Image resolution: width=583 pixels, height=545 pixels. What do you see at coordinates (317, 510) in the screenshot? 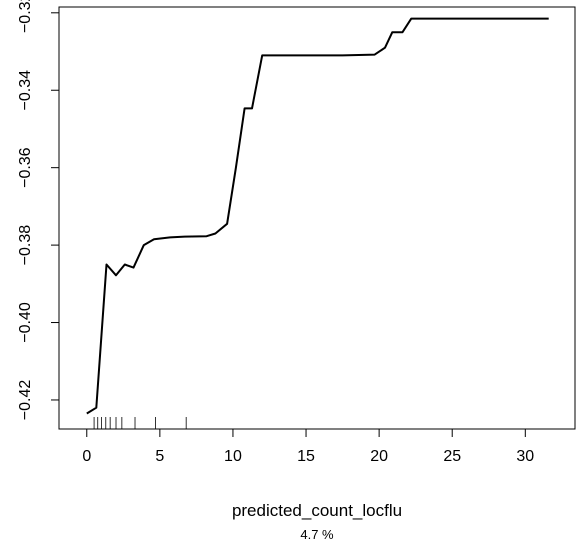
I see `x-axis-title: predicted_count_locflu` at bounding box center [317, 510].